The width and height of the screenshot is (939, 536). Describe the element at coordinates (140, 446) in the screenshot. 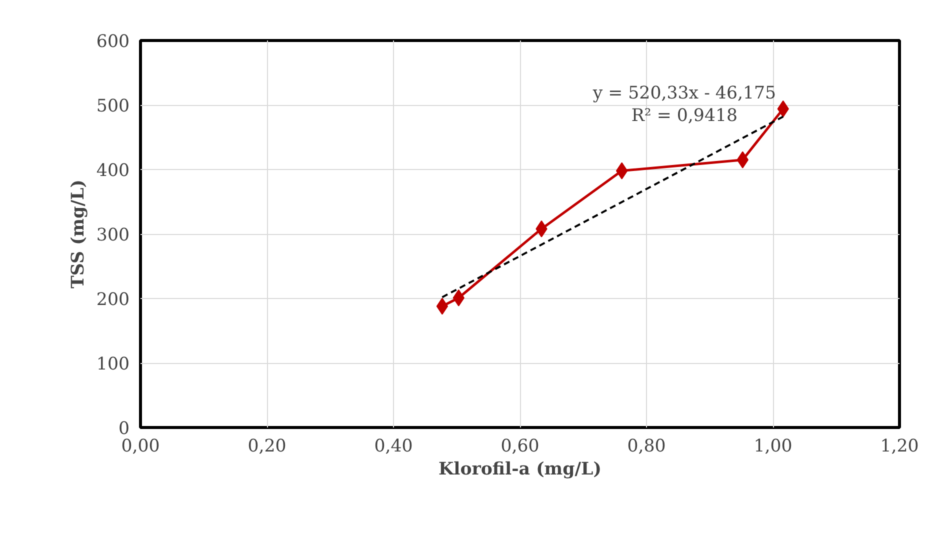

I see `x-tick-label: 0,00` at that location.